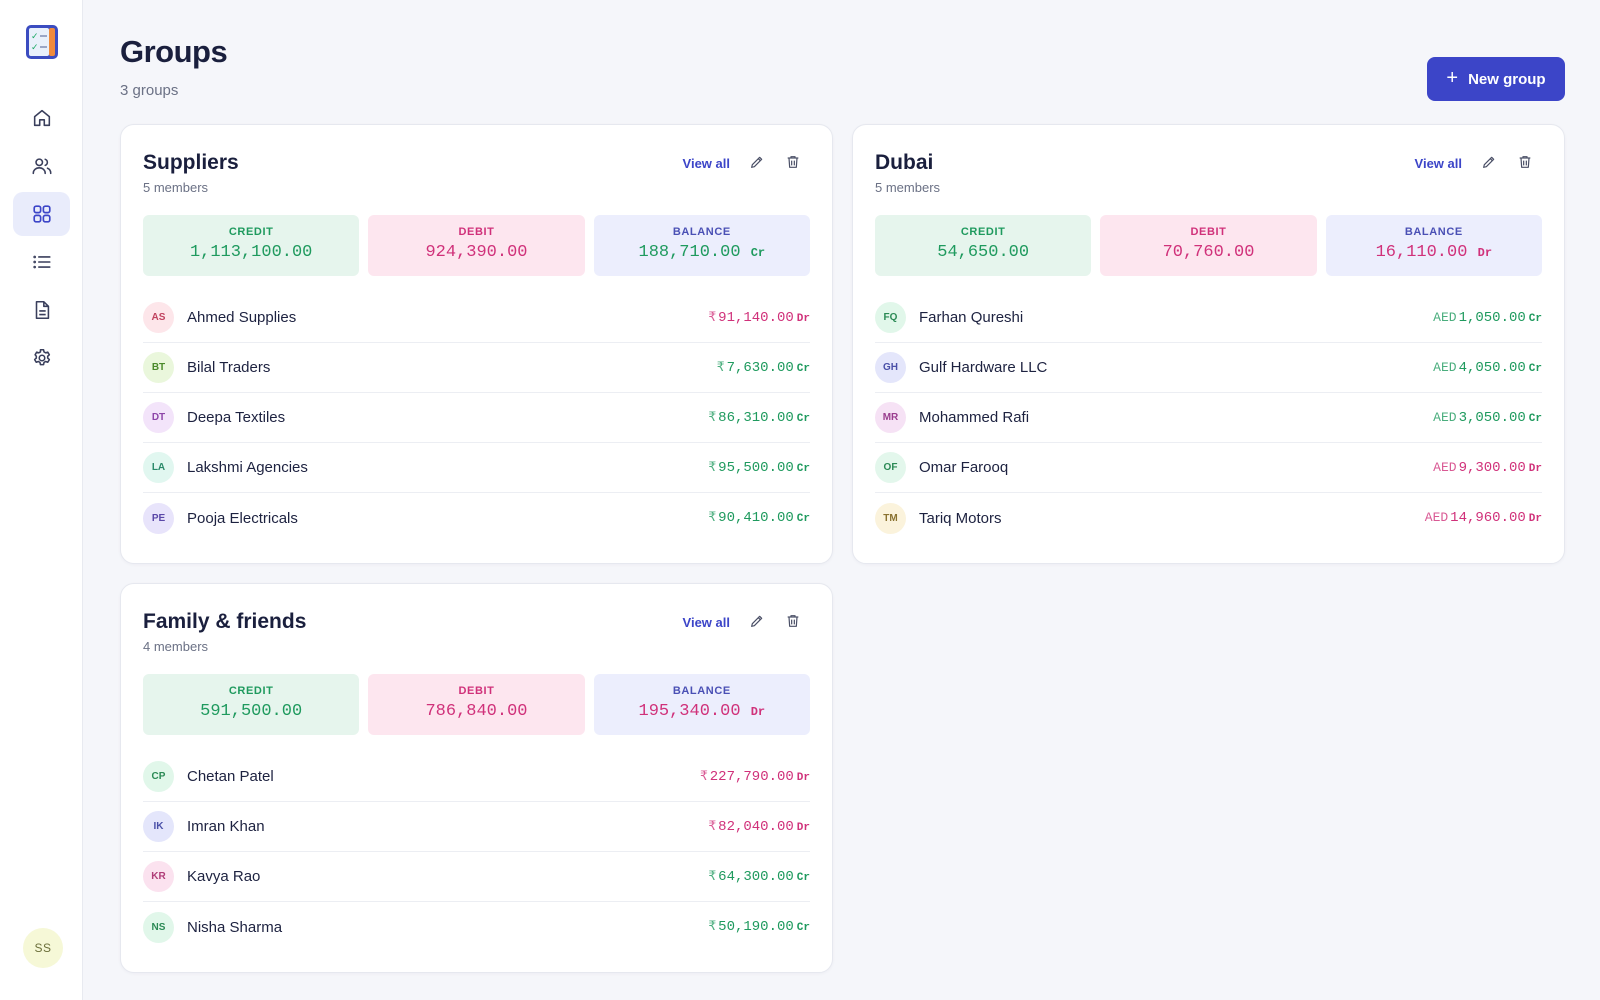 The image size is (1600, 1000). I want to click on member-name: Tariq Motors, so click(960, 518).